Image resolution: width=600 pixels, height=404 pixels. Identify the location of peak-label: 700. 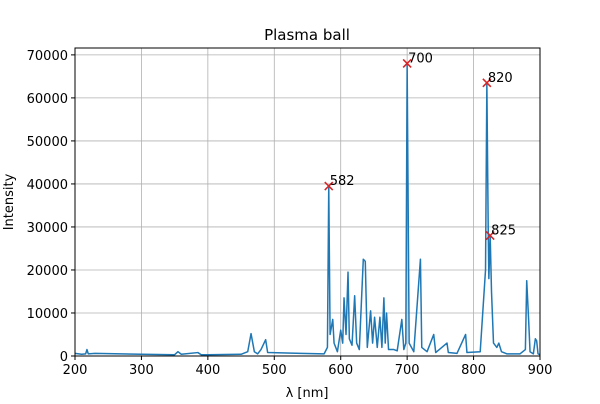
(420, 58).